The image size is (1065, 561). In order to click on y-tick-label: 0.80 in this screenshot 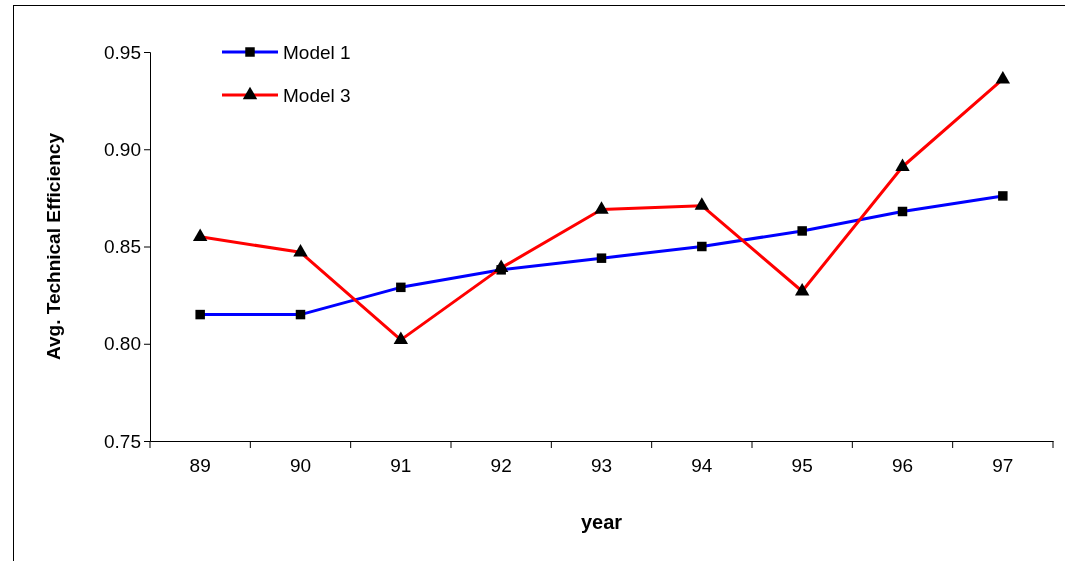, I will do `click(122, 344)`.